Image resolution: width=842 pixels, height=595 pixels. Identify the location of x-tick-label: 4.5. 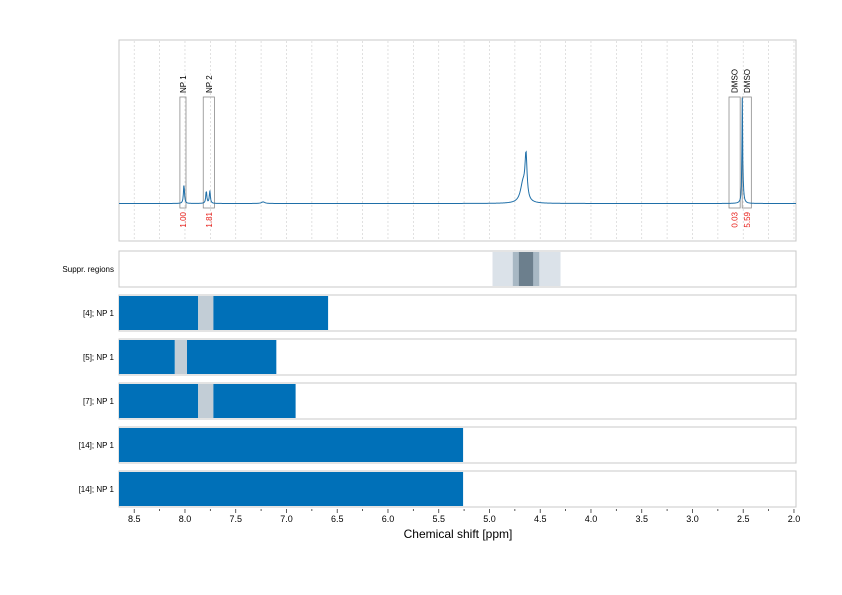
(540, 519).